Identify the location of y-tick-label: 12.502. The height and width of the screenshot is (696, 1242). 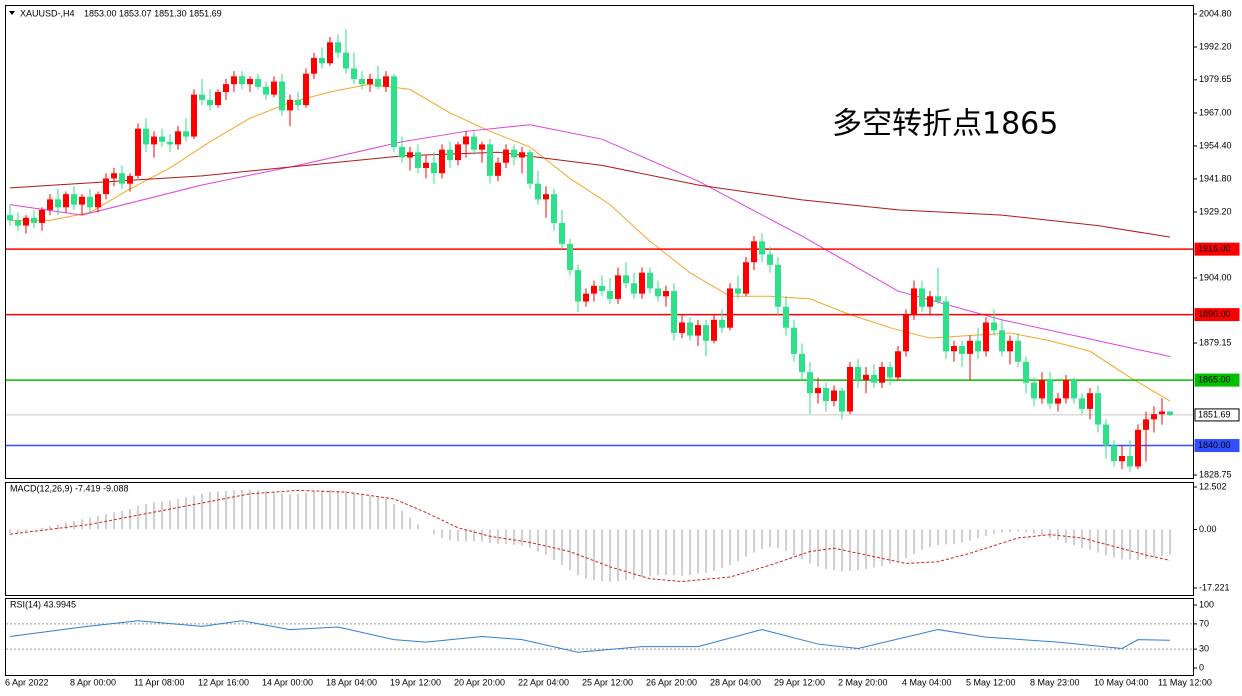
(1213, 486).